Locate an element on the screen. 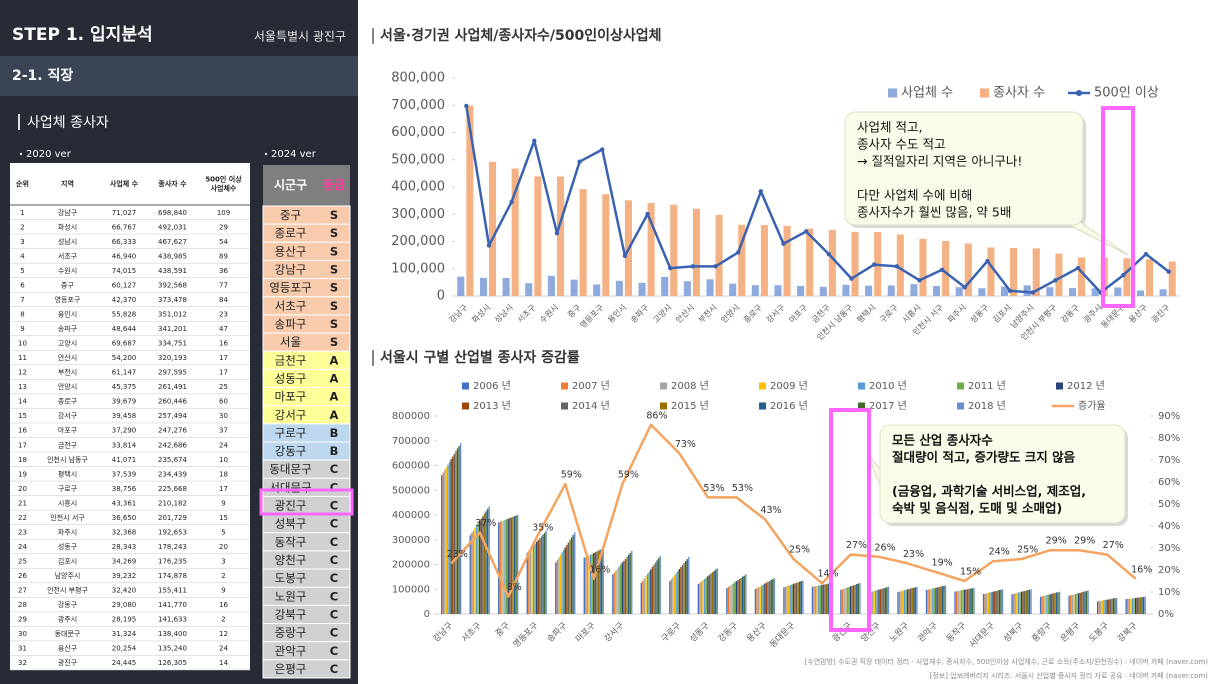 The width and height of the screenshot is (1216, 684). region: 중랑구 is located at coordinates (291, 633).